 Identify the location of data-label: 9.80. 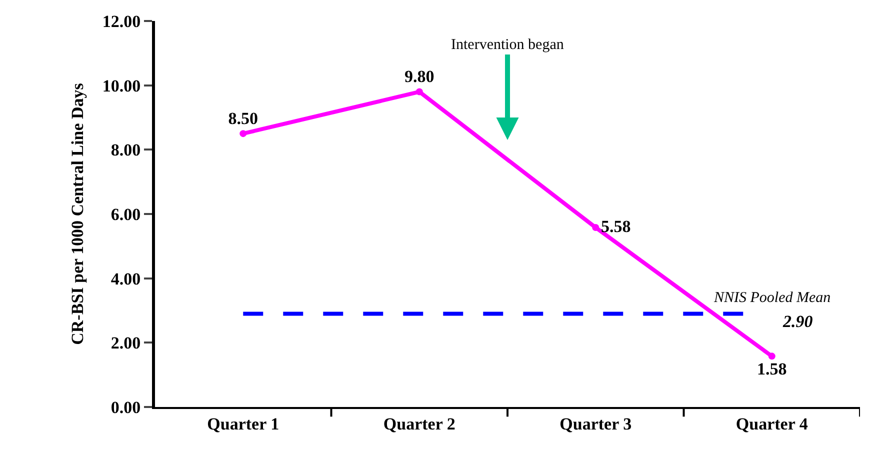
(419, 76).